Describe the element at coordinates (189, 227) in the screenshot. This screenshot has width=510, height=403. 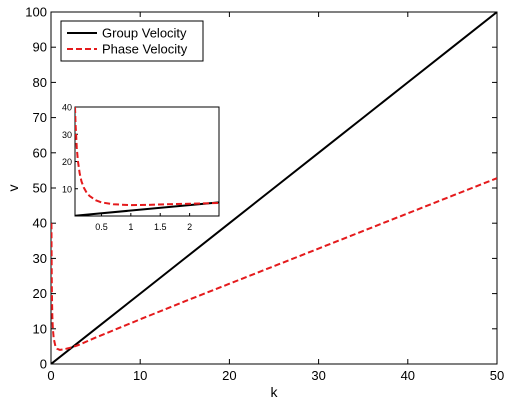
I see `inset-x-tick-label: 2` at that location.